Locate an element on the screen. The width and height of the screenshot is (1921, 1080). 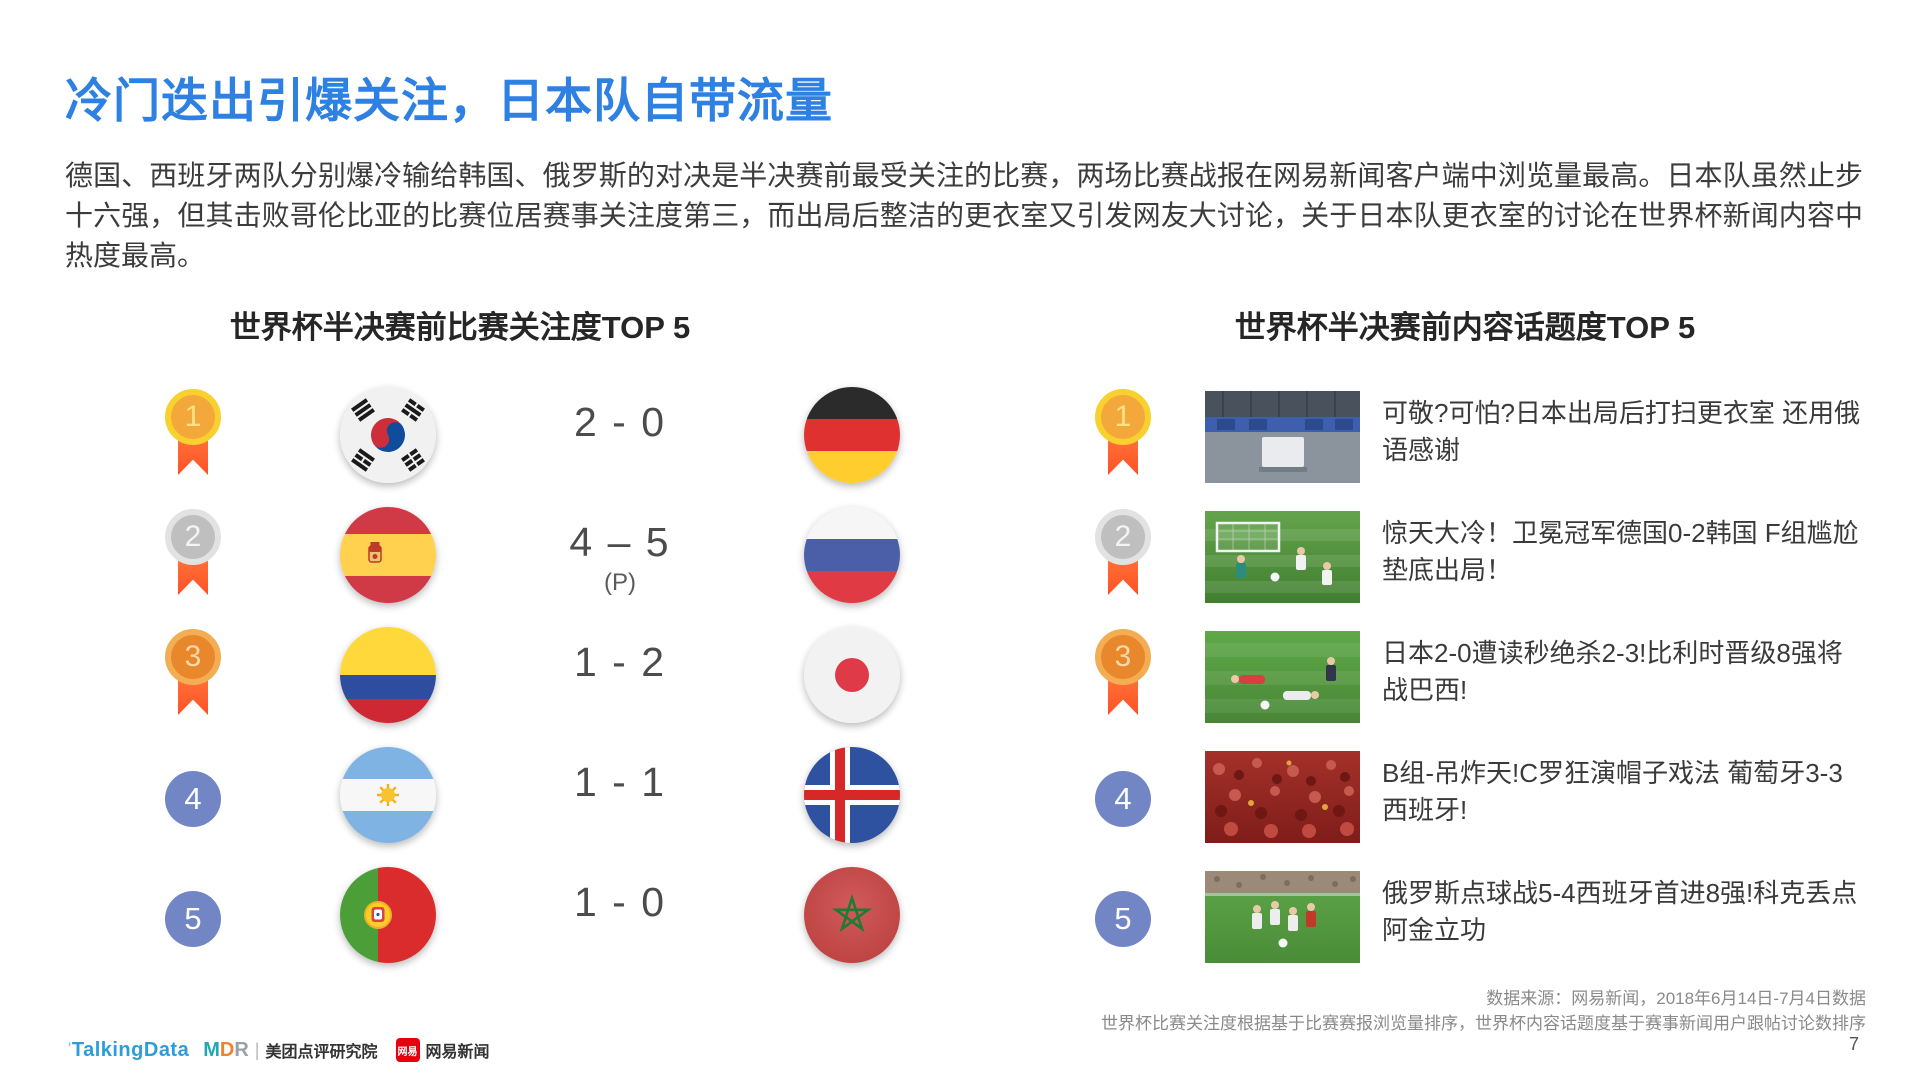
talkingdata-tick-icon: ' is located at coordinates (70, 1046).